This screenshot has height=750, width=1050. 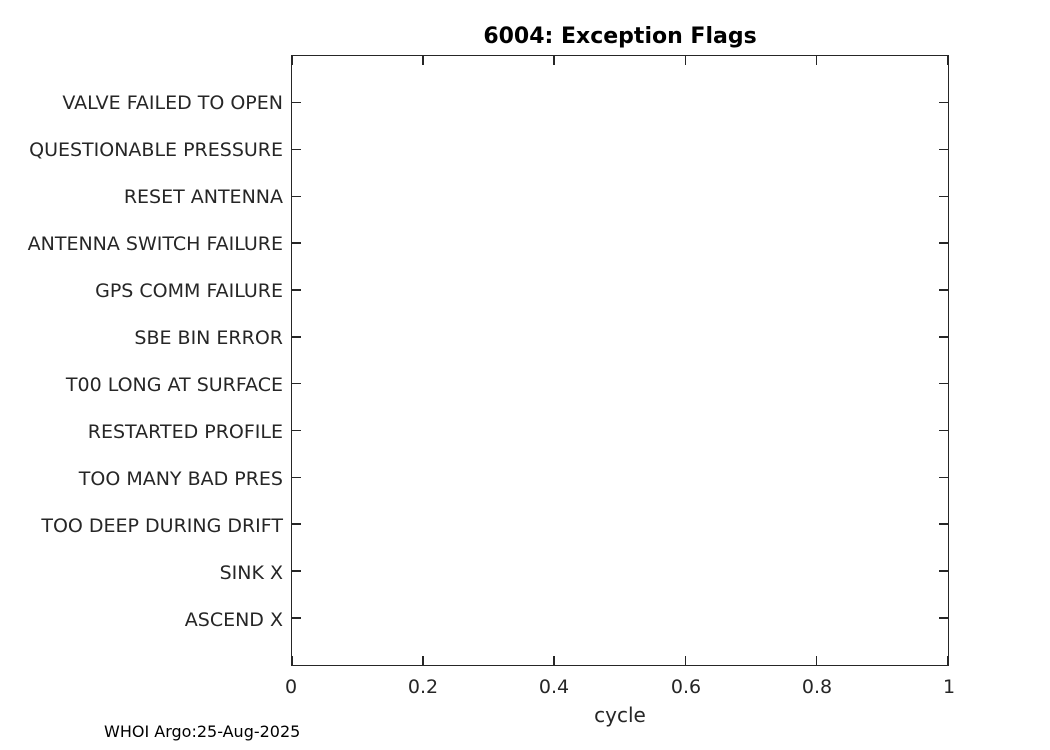 What do you see at coordinates (202, 731) in the screenshot?
I see `footer-annotation: WHOI Argo:25-Aug-2025` at bounding box center [202, 731].